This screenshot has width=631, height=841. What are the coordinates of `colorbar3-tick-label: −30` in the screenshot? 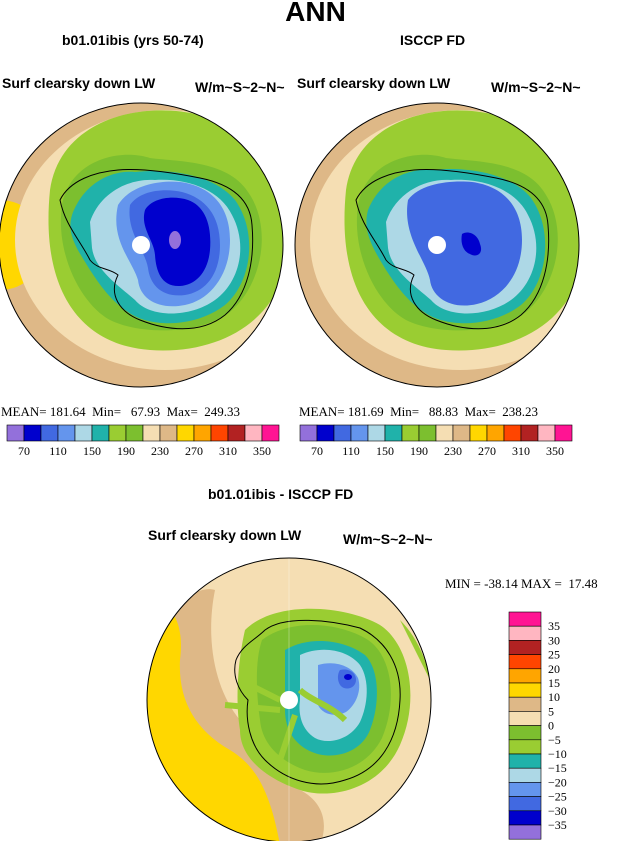 It's located at (557, 811).